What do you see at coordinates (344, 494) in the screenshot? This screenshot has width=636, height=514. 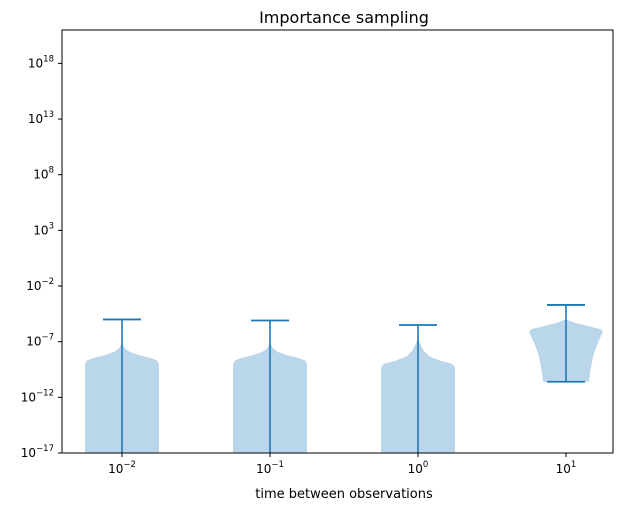 I see `x-axis-label: time between observations` at bounding box center [344, 494].